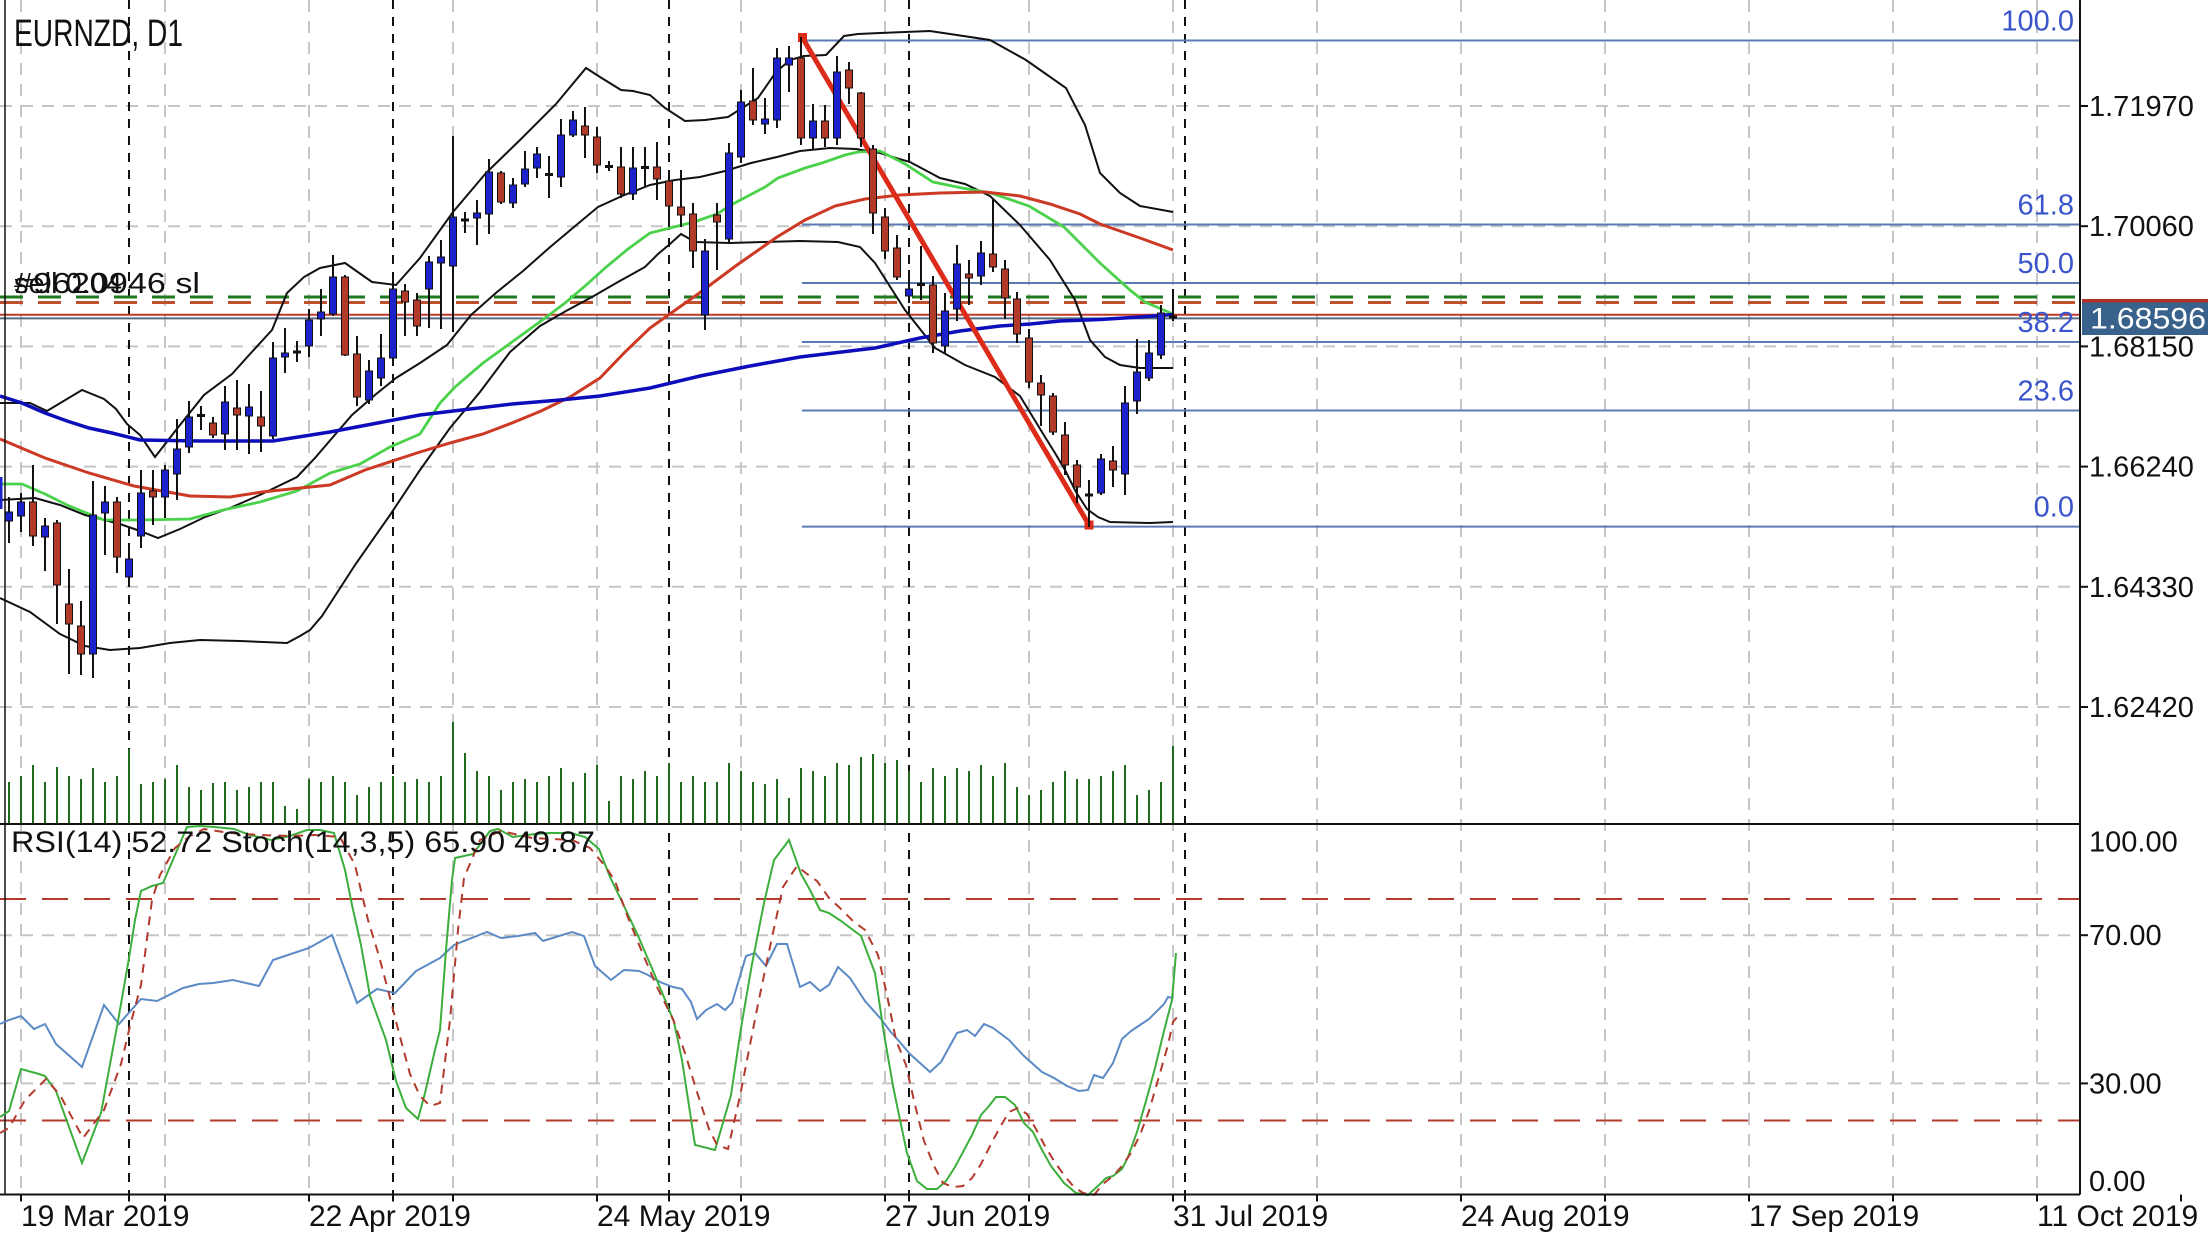 The width and height of the screenshot is (2208, 1242). Describe the element at coordinates (2141, 468) in the screenshot. I see `svg-text: 1.66240` at that location.